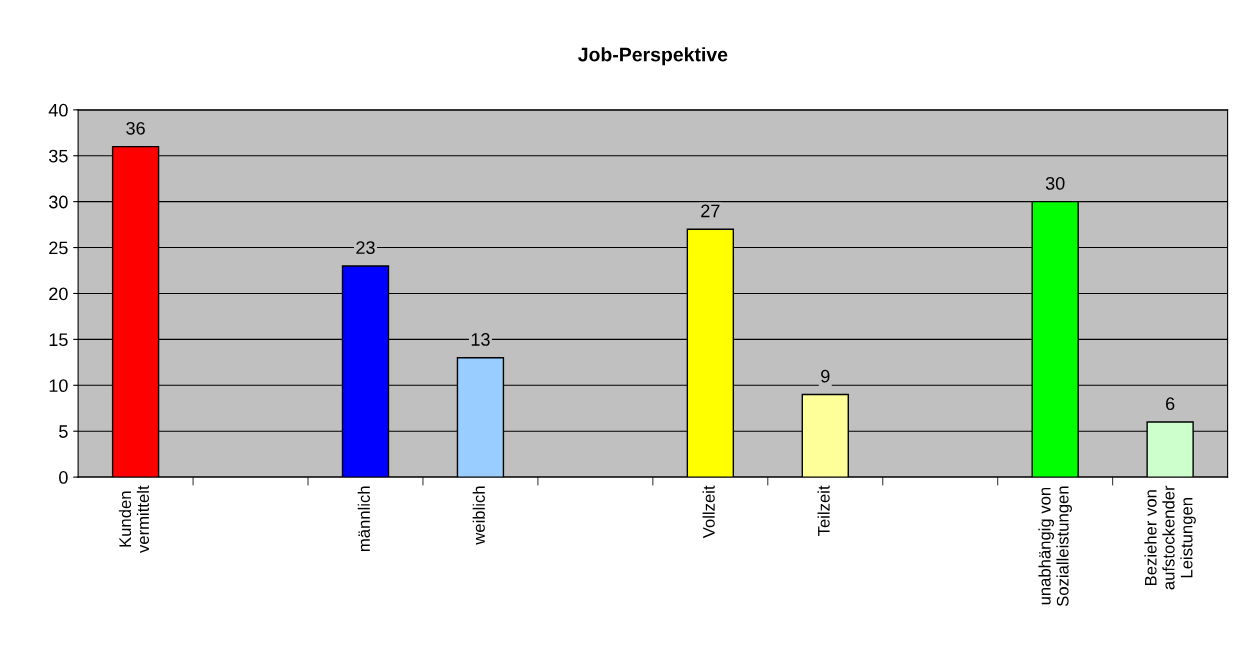 The height and width of the screenshot is (650, 1240). I want to click on data-label: 13, so click(480, 339).